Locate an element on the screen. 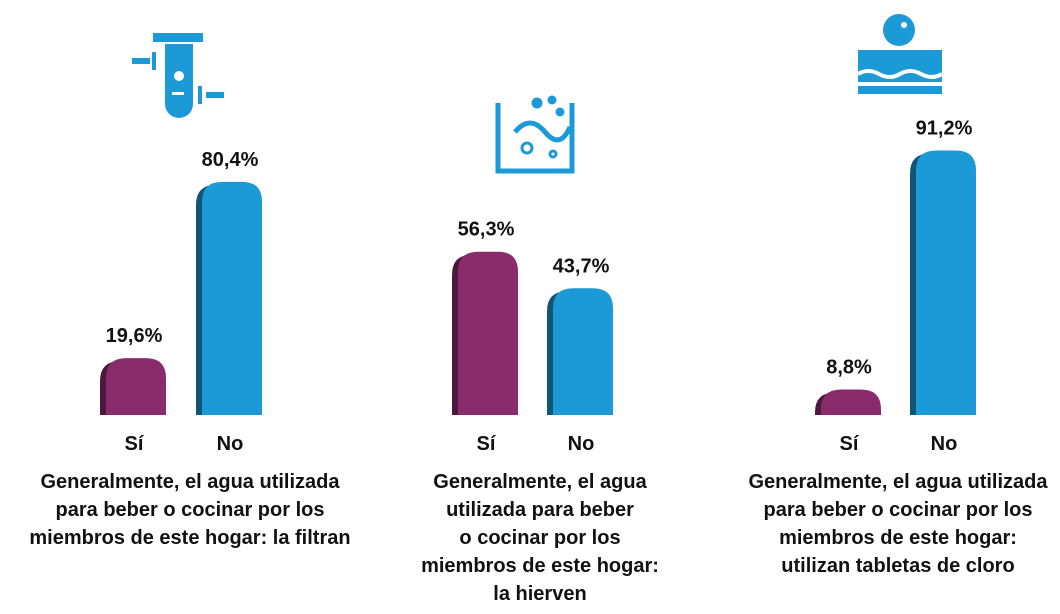 This screenshot has height=614, width=1060. value-label: 91,2% is located at coordinates (944, 129).